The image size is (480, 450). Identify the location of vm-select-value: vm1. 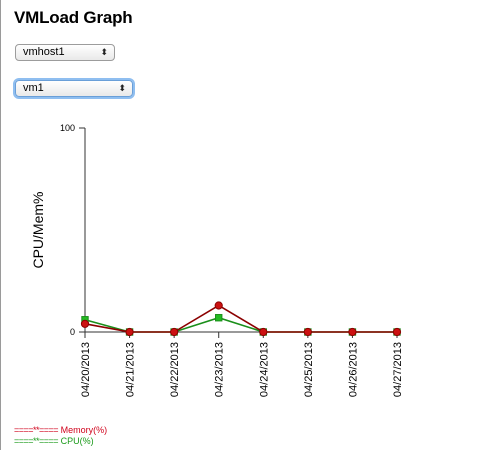
(33, 88).